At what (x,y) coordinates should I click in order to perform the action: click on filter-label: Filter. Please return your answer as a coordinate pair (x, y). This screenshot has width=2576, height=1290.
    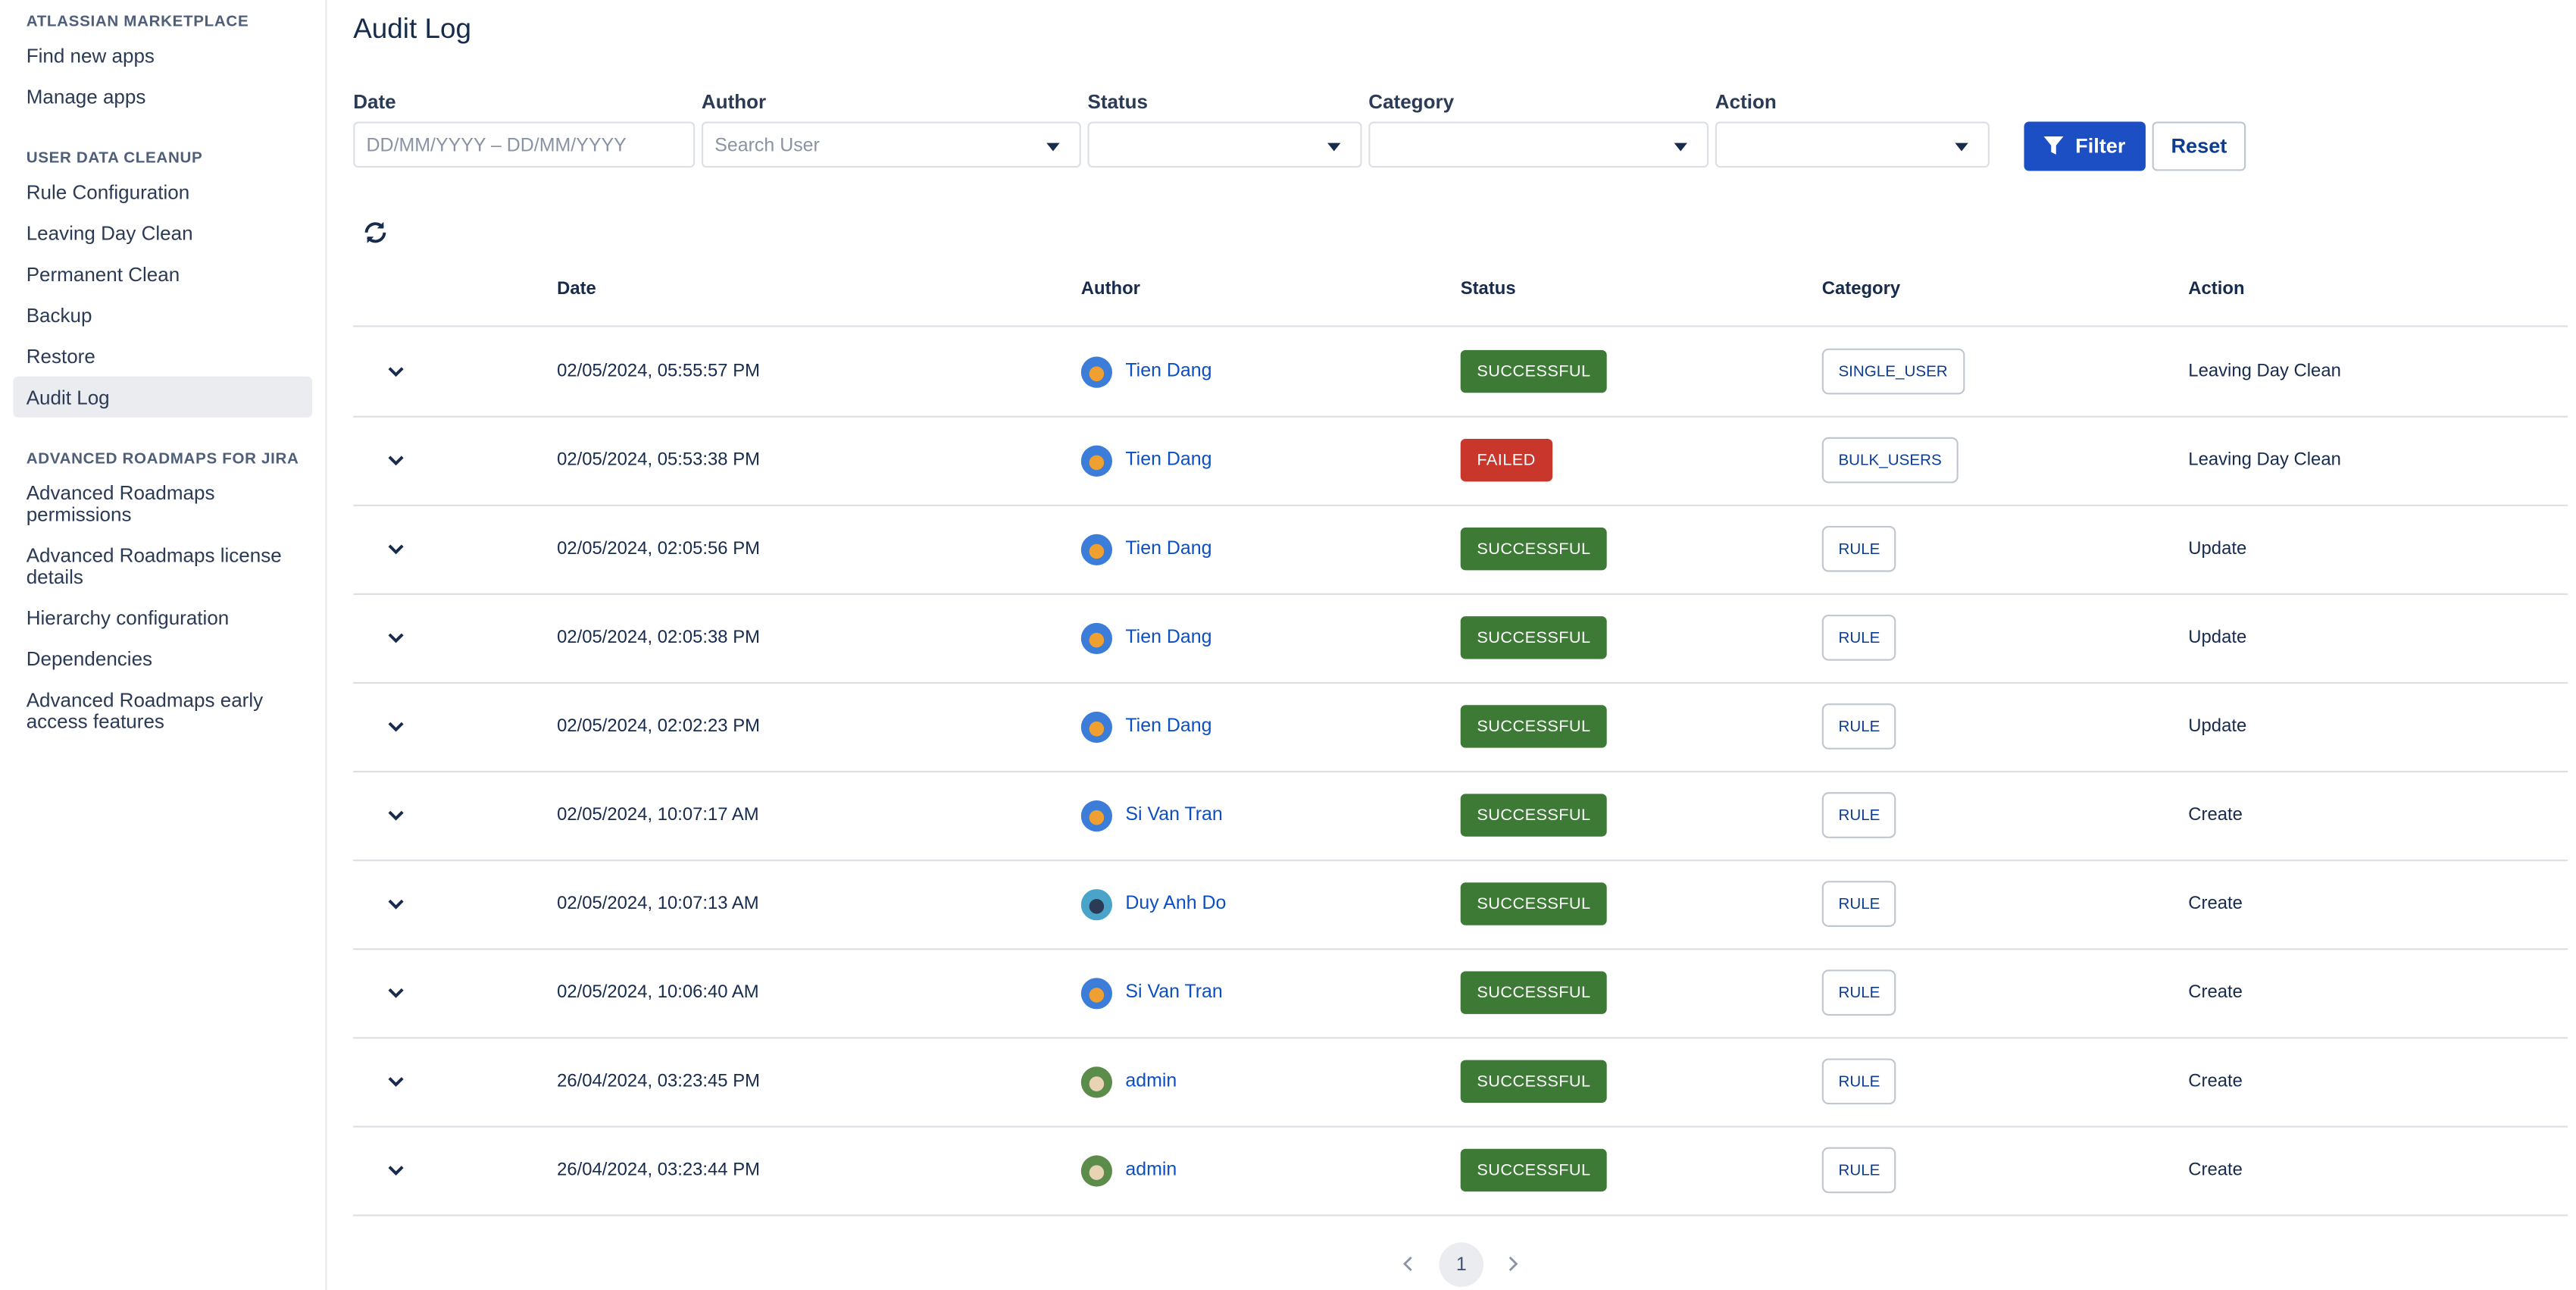
    Looking at the image, I should click on (2100, 146).